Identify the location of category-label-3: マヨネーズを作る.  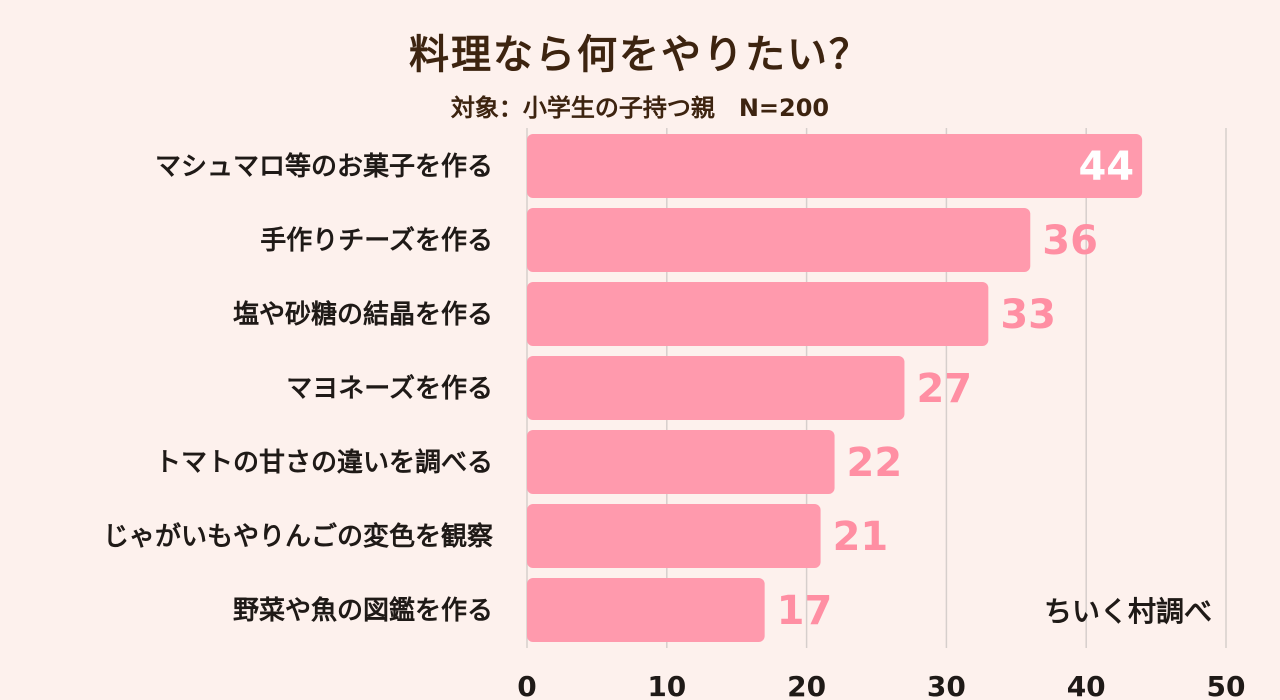
(389, 388).